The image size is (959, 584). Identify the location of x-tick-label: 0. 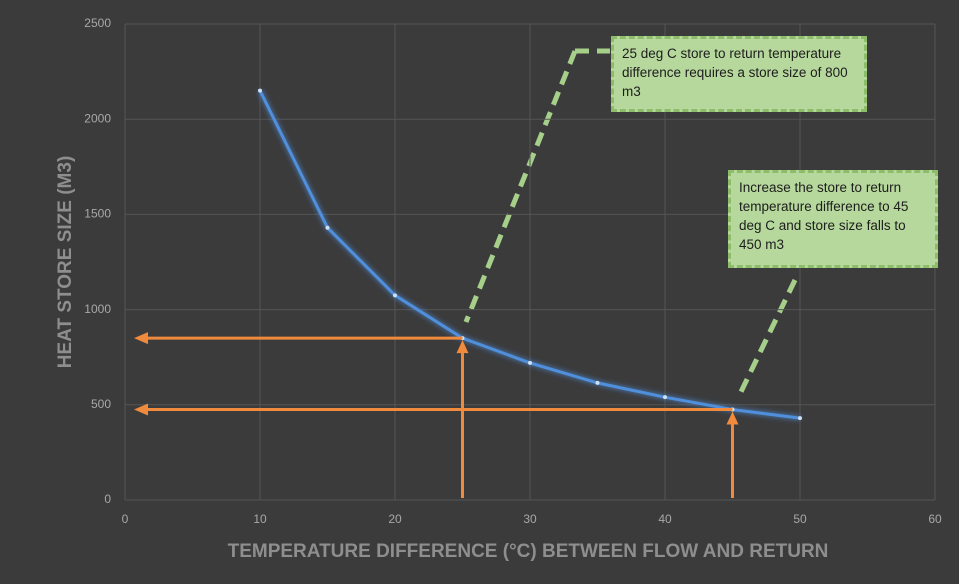
(125, 519).